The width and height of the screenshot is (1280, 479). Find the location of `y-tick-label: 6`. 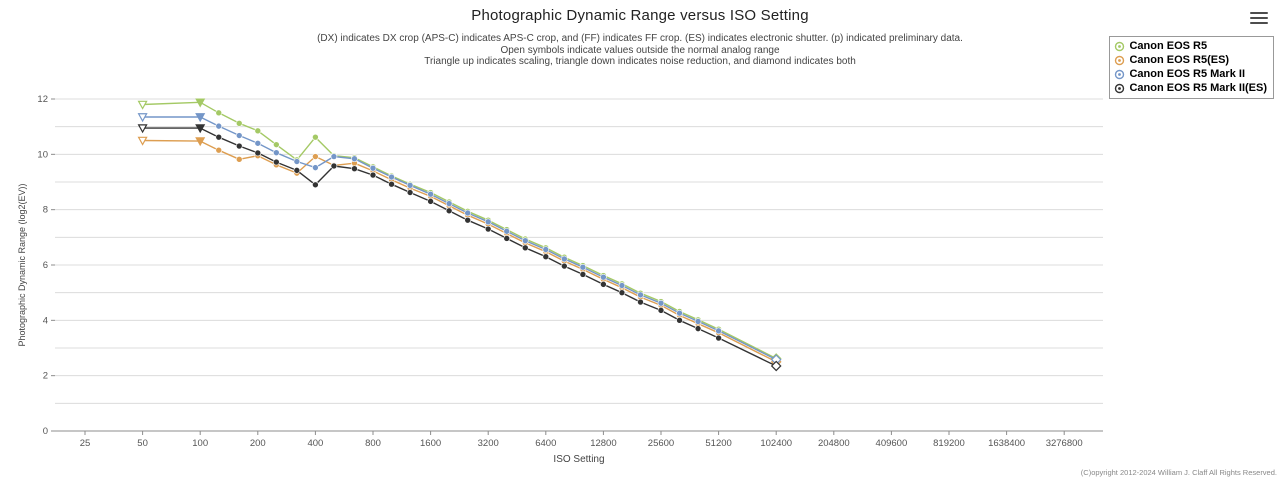

y-tick-label: 6 is located at coordinates (45, 265).